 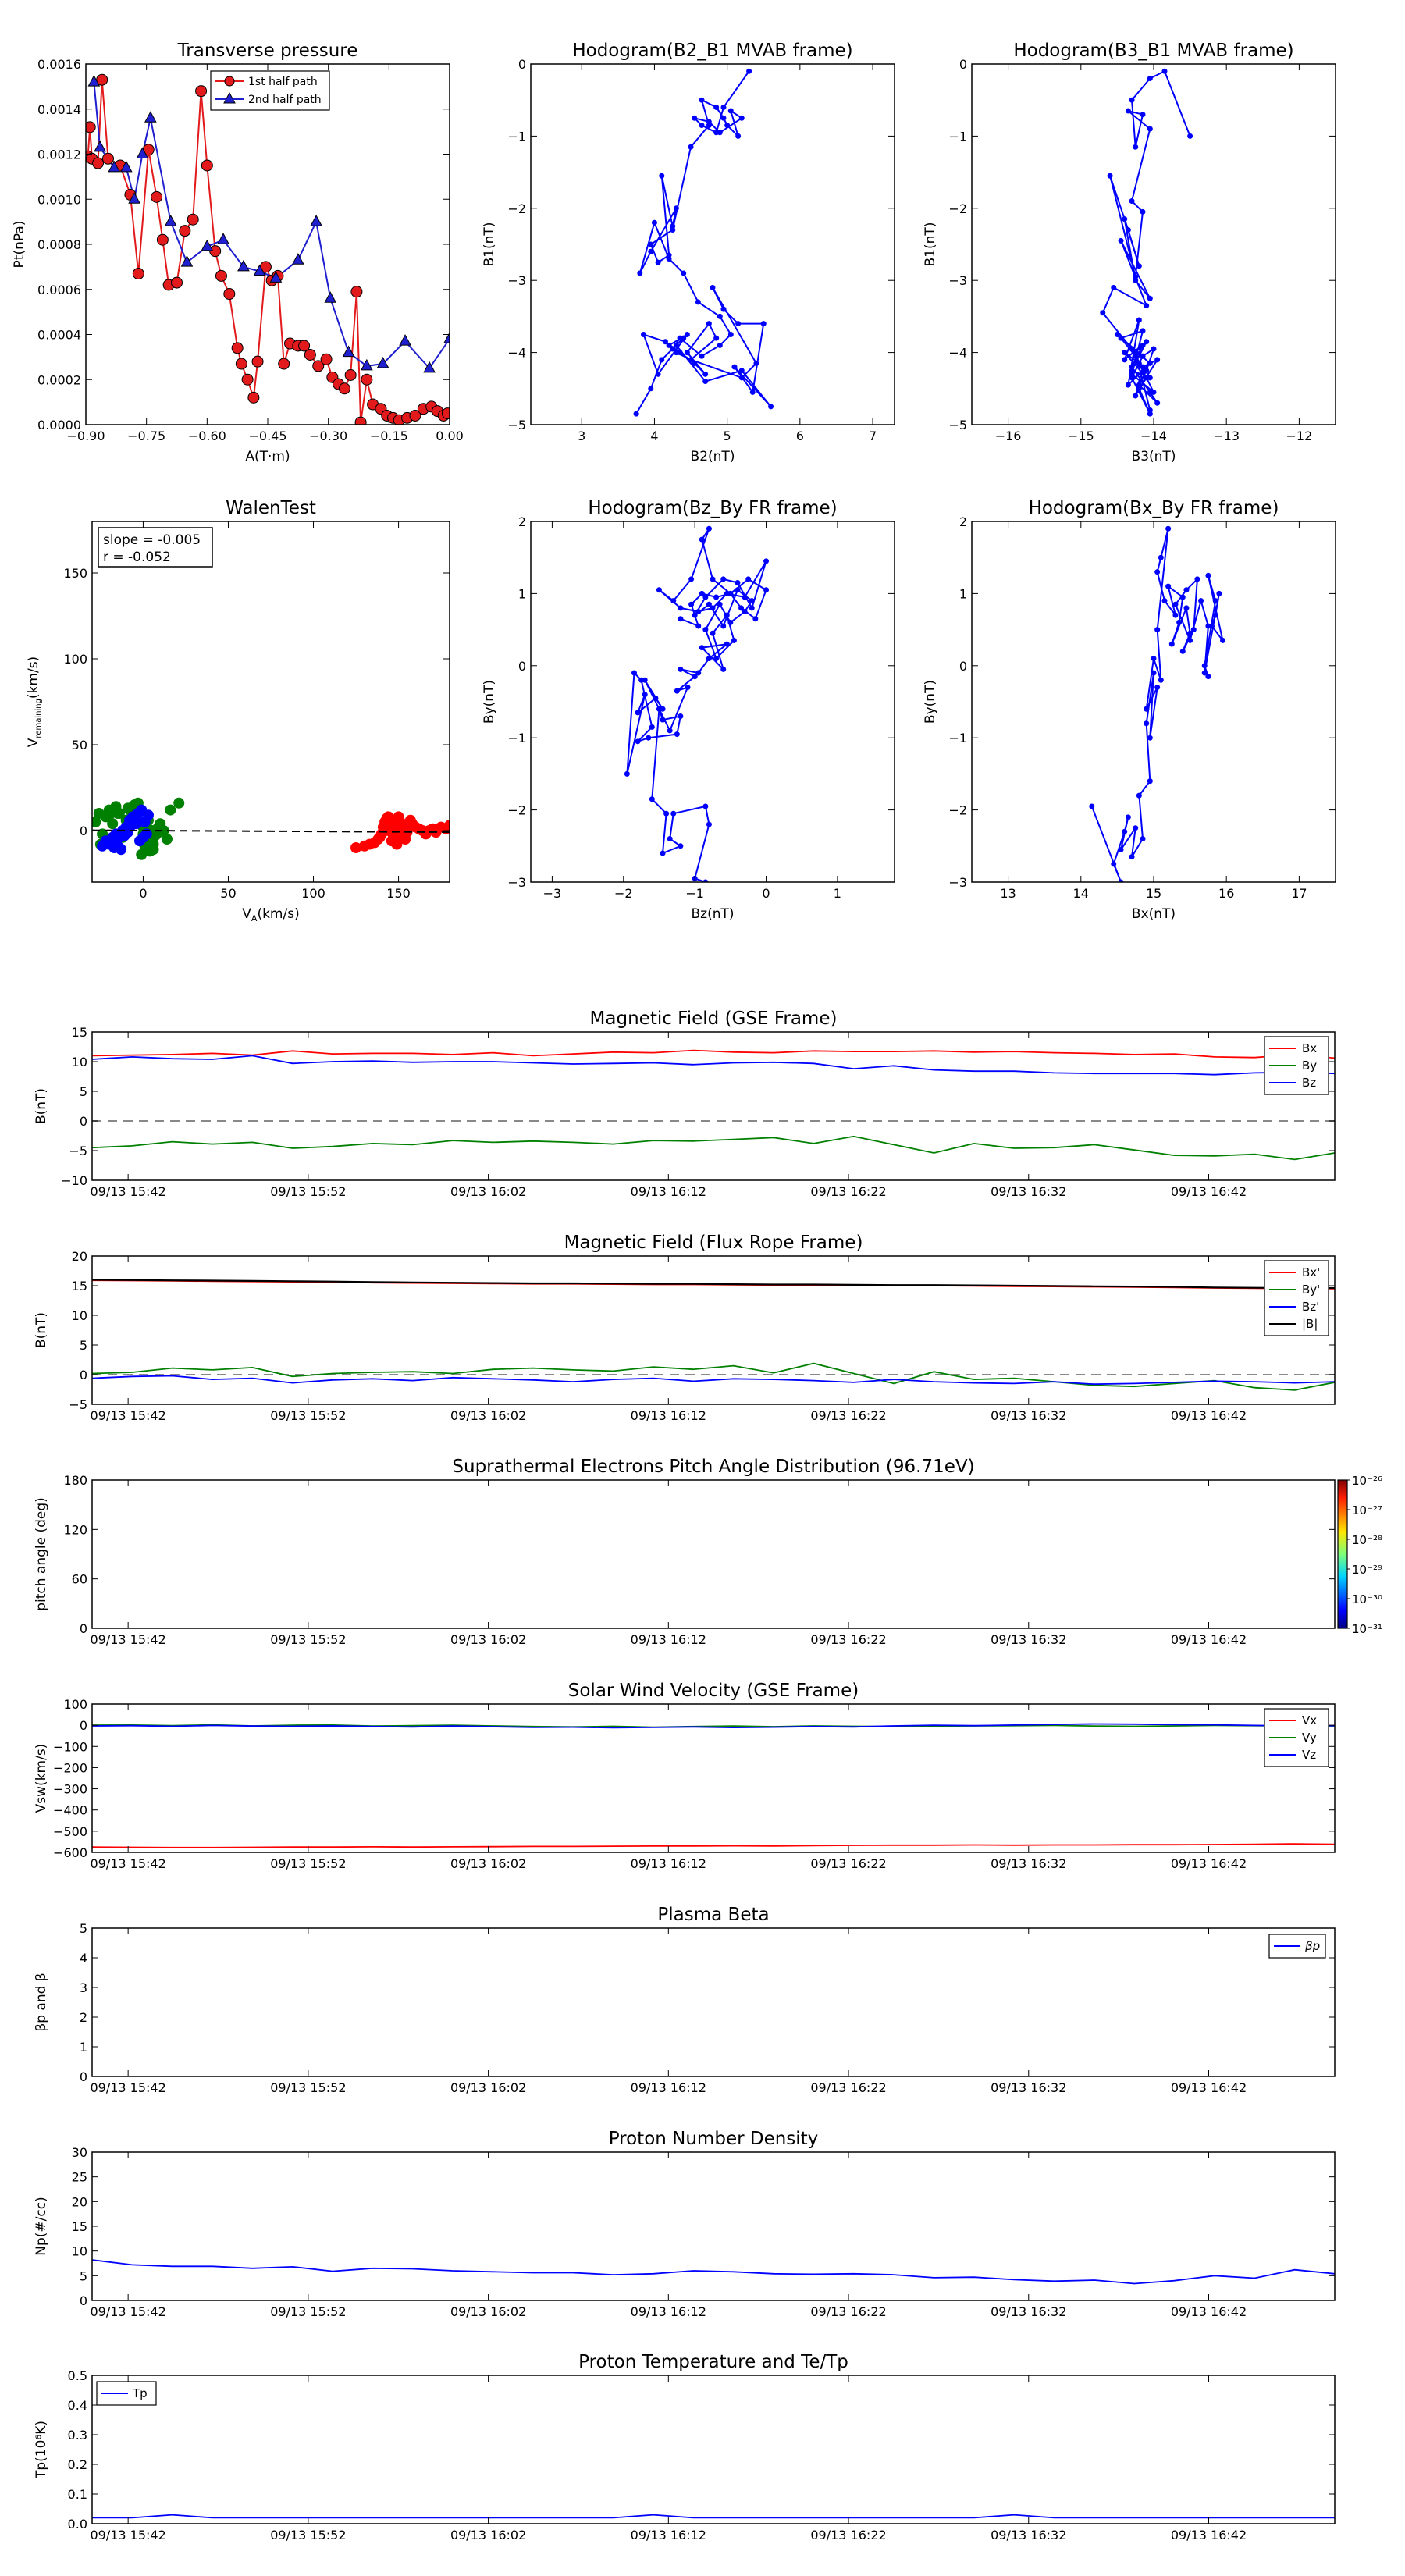 What do you see at coordinates (1297, 1946) in the screenshot?
I see `beta-legend: βp` at bounding box center [1297, 1946].